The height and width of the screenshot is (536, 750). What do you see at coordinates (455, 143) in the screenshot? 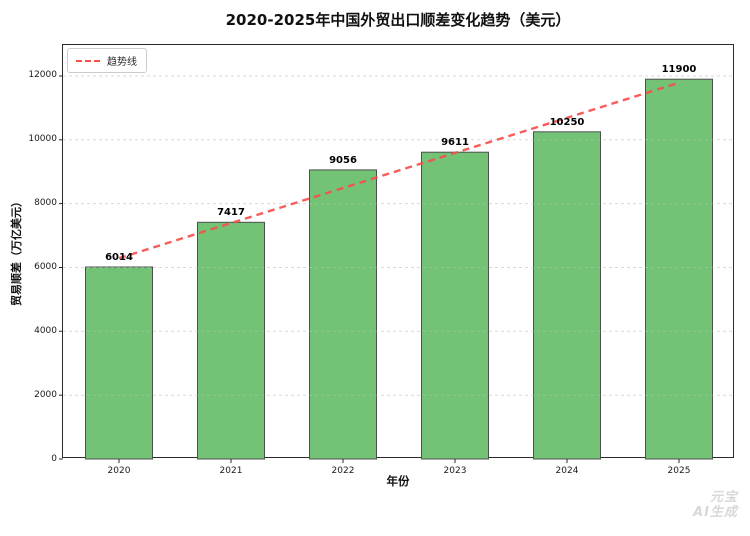
I see `bar-value-label-2023: 9611` at bounding box center [455, 143].